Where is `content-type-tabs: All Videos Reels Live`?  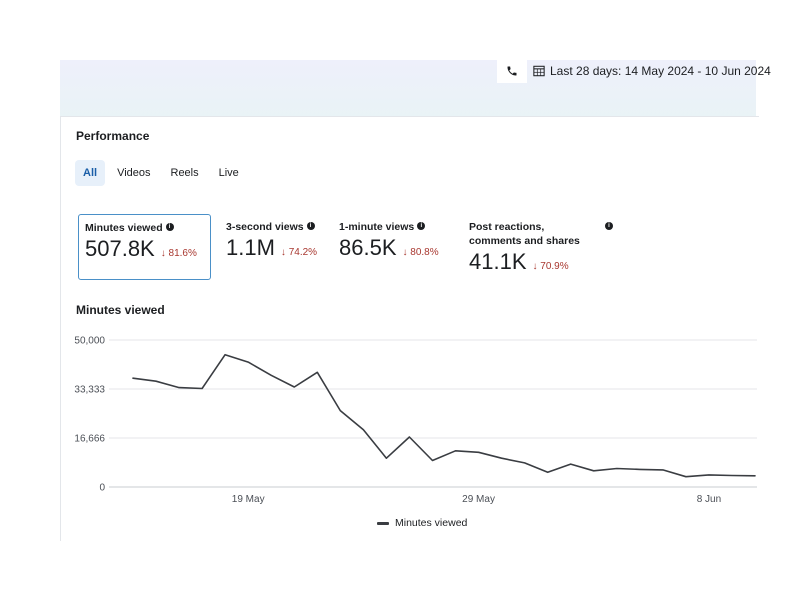
content-type-tabs: All Videos Reels Live is located at coordinates (161, 173).